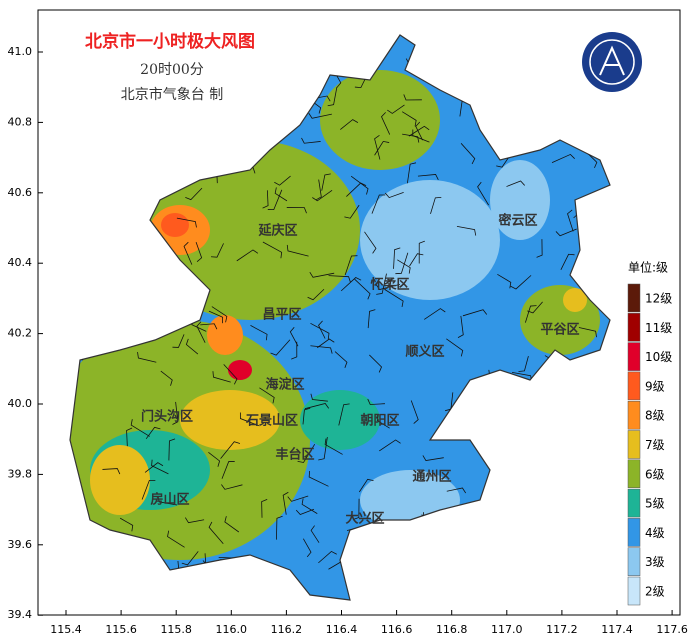  Describe the element at coordinates (655, 592) in the screenshot. I see `legend-label: 2级` at that location.